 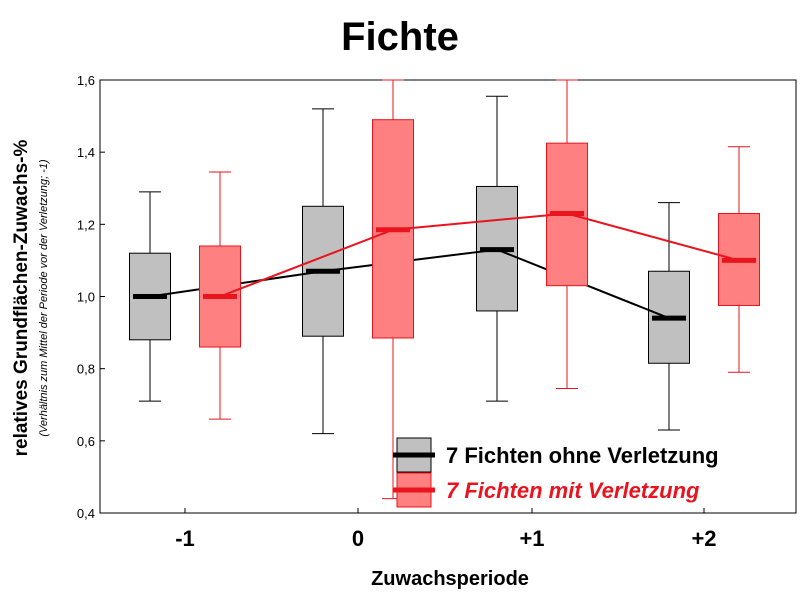 What do you see at coordinates (582, 455) in the screenshot?
I see `legend-label-ohne: 7 Fichten ohne Verletzung` at bounding box center [582, 455].